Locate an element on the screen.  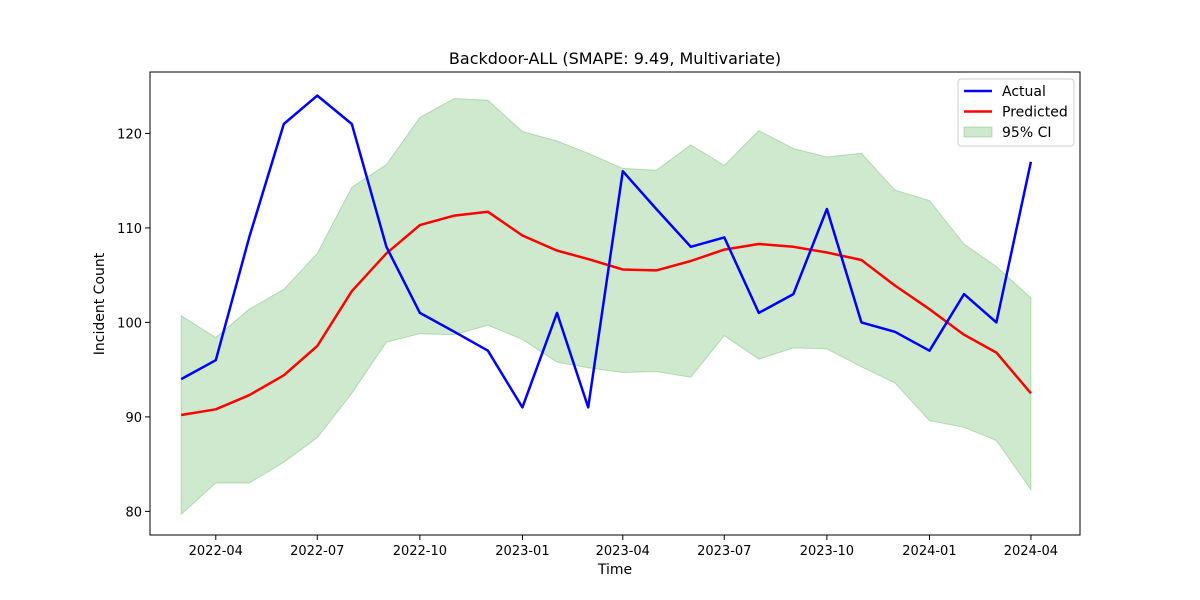
legend-label: Actual is located at coordinates (1024, 92).